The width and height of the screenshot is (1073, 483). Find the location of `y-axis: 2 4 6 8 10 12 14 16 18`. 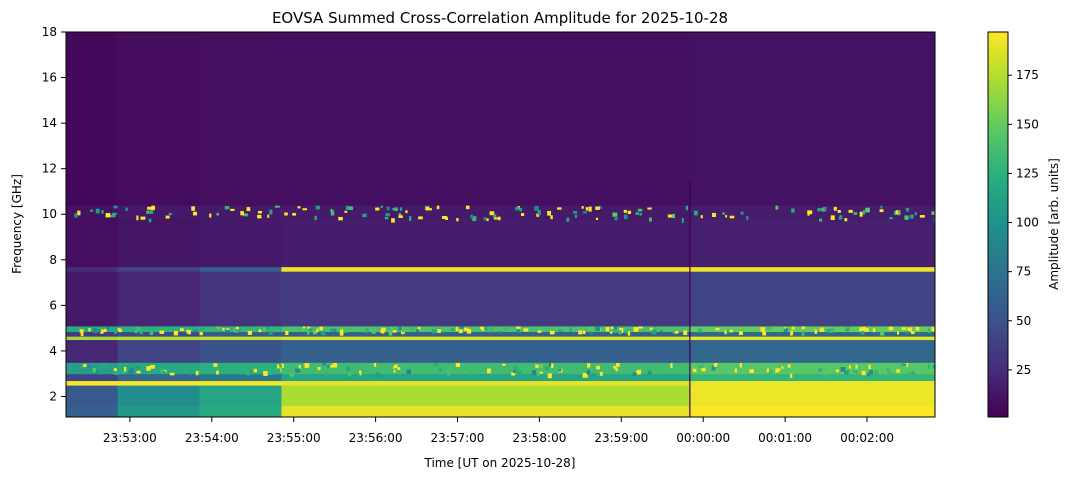

y-axis: 2 4 6 8 10 12 14 16 18 is located at coordinates (54, 214).